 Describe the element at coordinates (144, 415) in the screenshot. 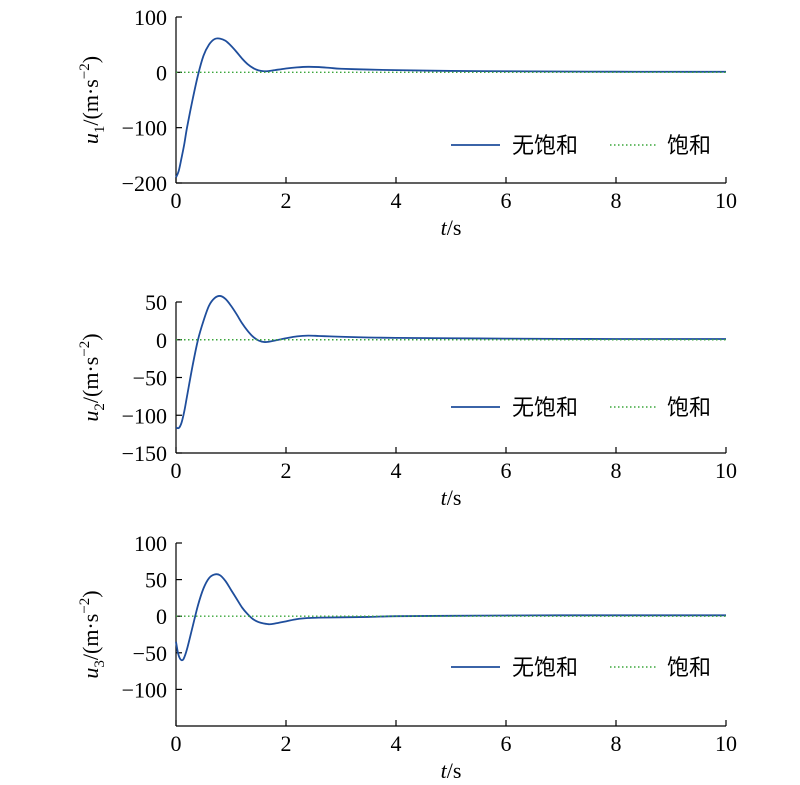

I see `chart-2-y-tick-label: −100` at that location.